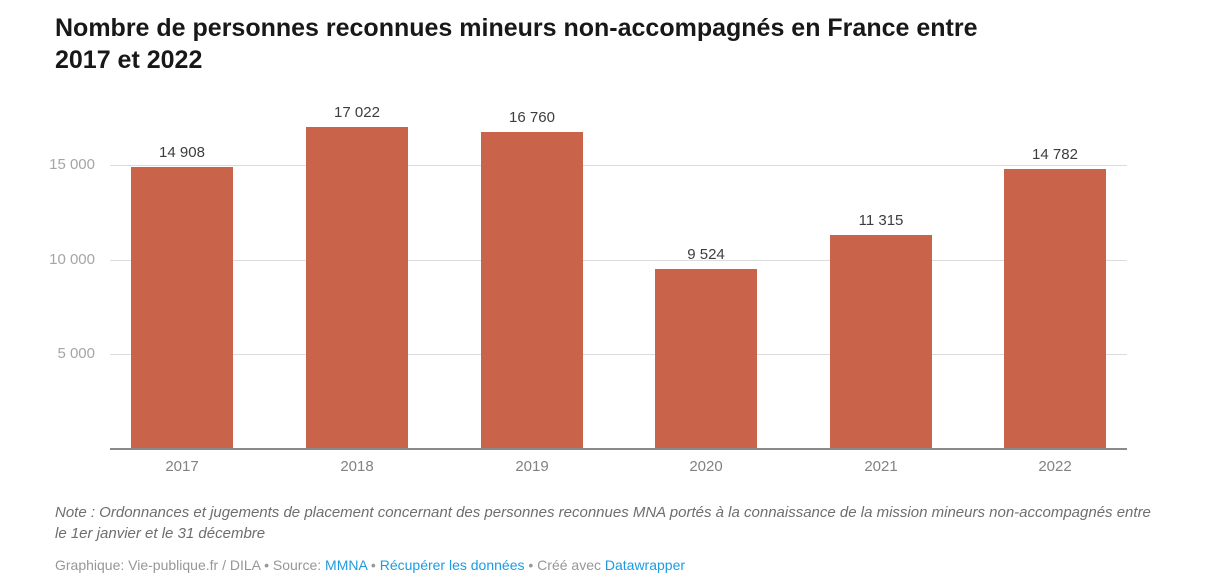 The width and height of the screenshot is (1209, 588). What do you see at coordinates (297, 565) in the screenshot?
I see `source-label: Source:` at bounding box center [297, 565].